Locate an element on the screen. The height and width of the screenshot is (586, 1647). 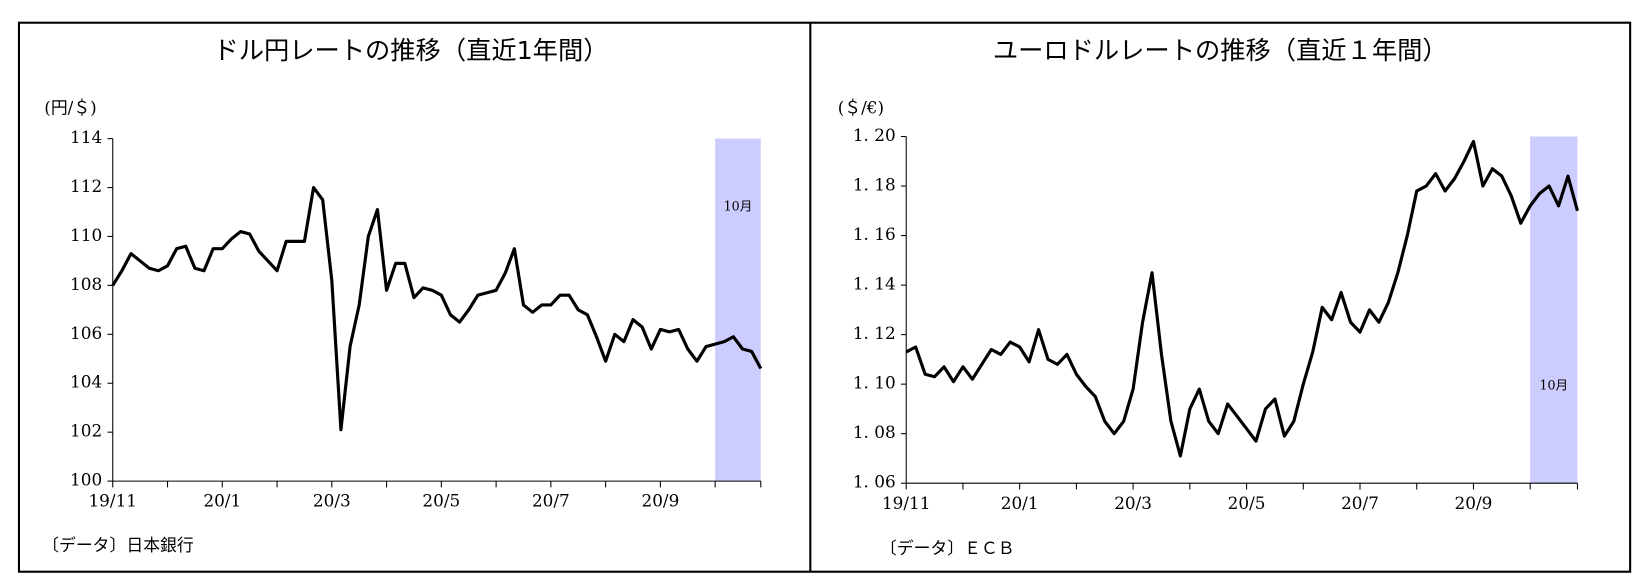
y-tick-label: 104 is located at coordinates (86, 382).